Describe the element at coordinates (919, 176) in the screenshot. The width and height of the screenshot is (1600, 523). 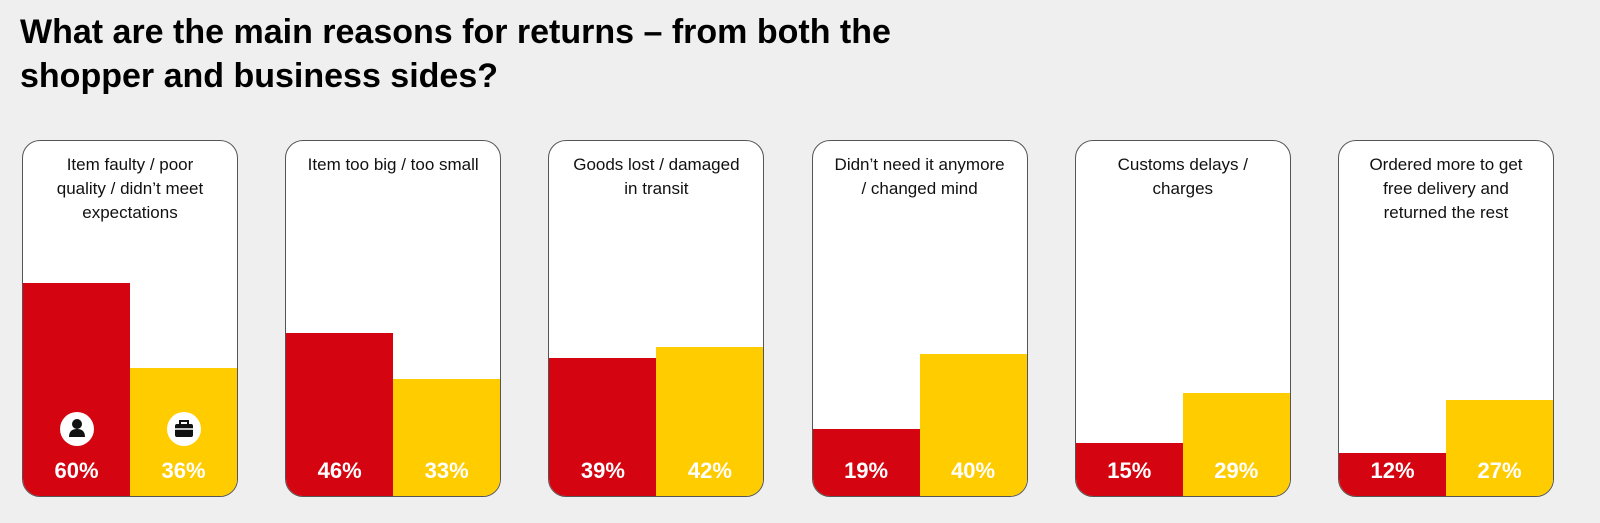
I see `category-label: Didn’t need it anymore / changed mind` at that location.